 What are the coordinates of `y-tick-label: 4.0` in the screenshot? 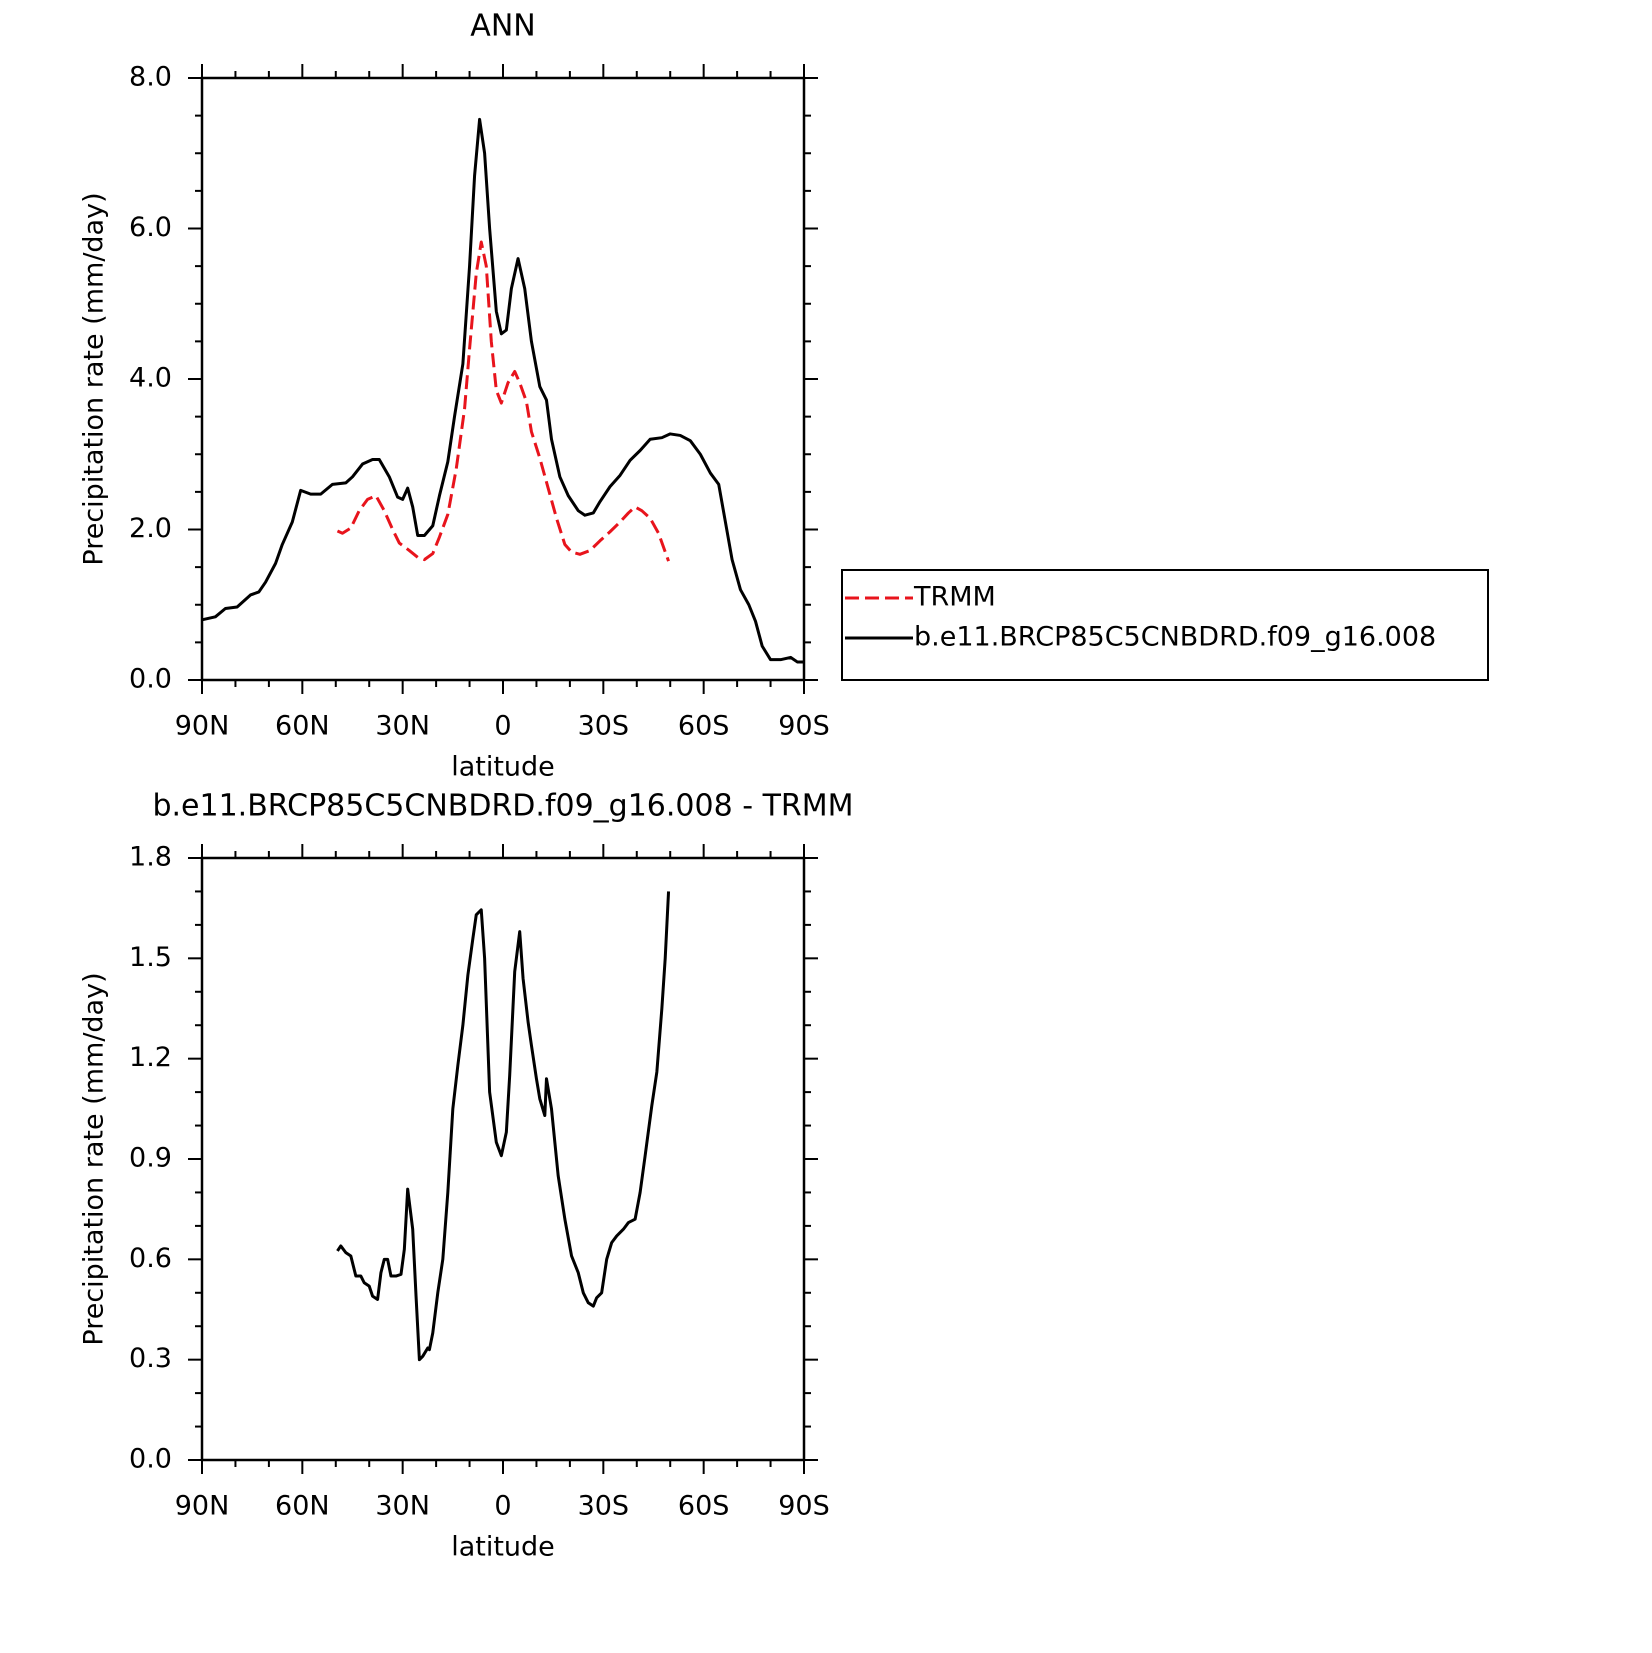 It's located at (150, 378).